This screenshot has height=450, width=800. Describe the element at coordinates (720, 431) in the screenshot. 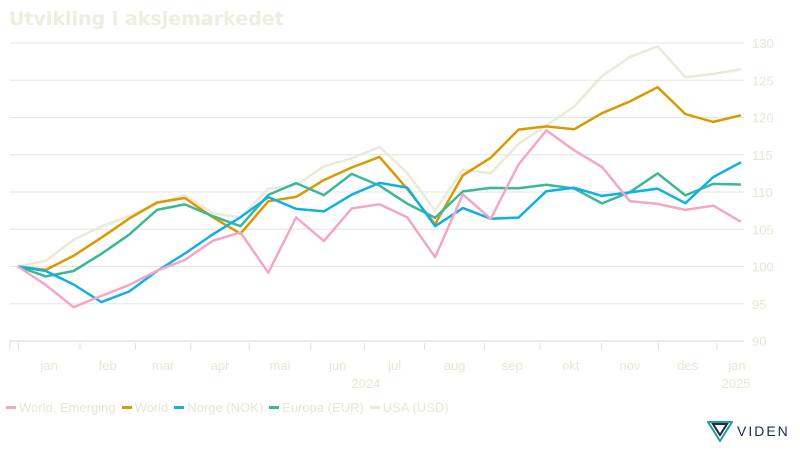

I see `viden-logo-icon` at that location.